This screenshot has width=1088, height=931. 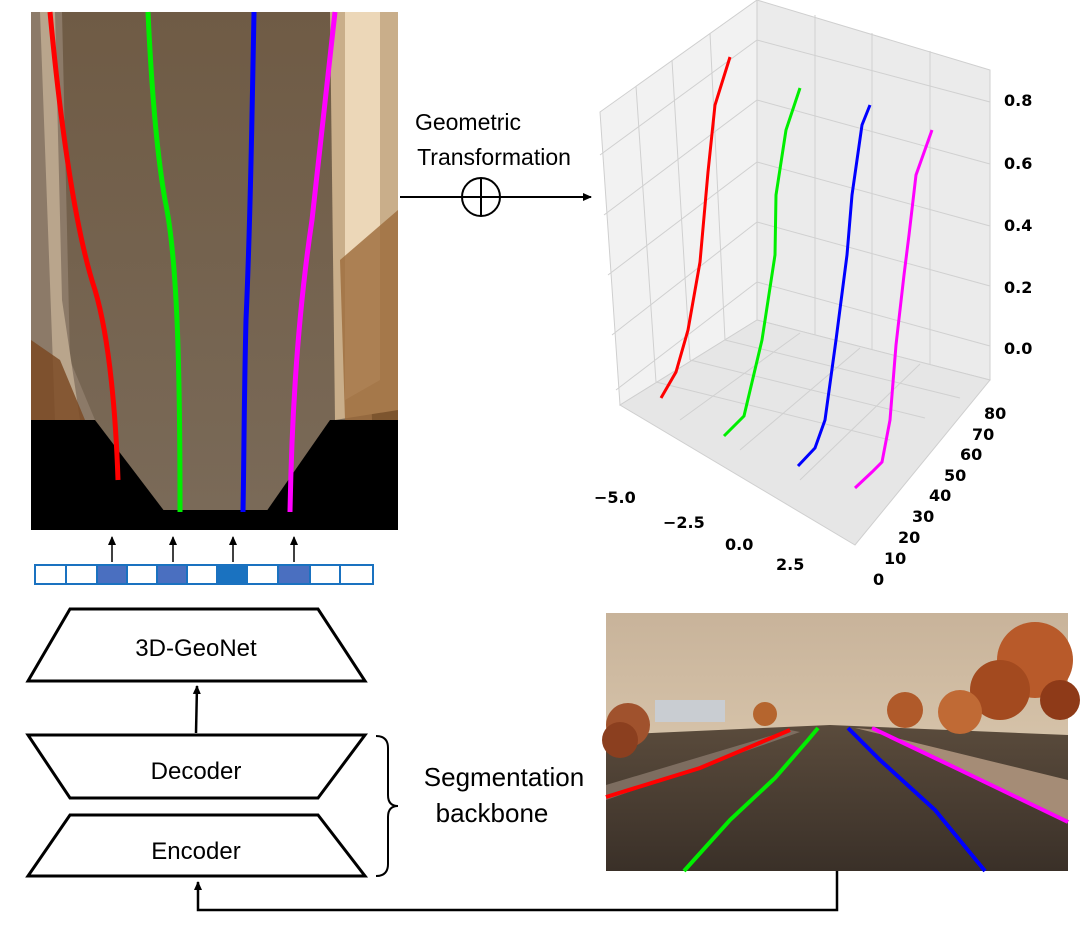 What do you see at coordinates (790, 564) in the screenshot?
I see `x-tick: 2.5` at bounding box center [790, 564].